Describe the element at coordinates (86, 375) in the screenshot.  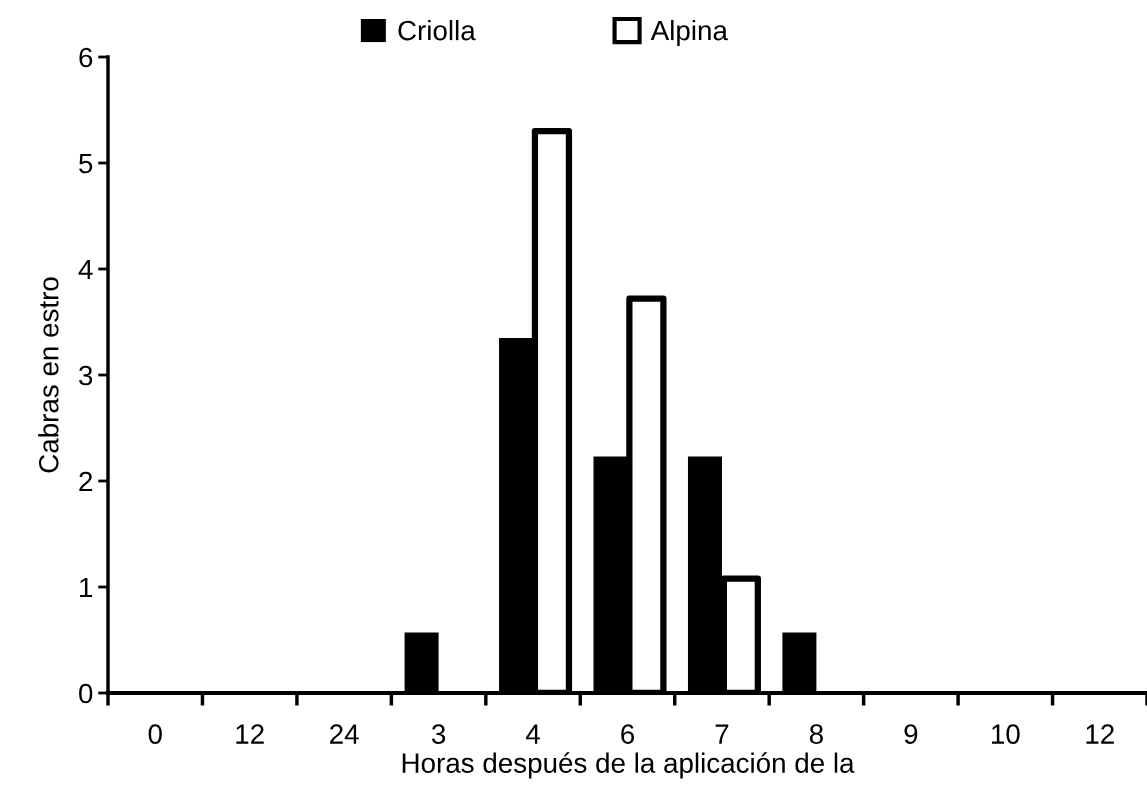
I see `y-tick-label: 3` at that location.